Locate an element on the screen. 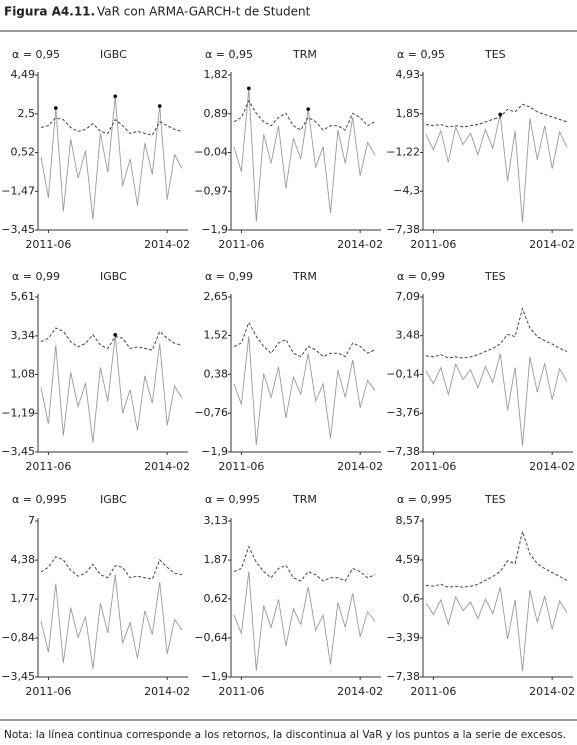  y-tick-label: 4,59 is located at coordinates (408, 559).